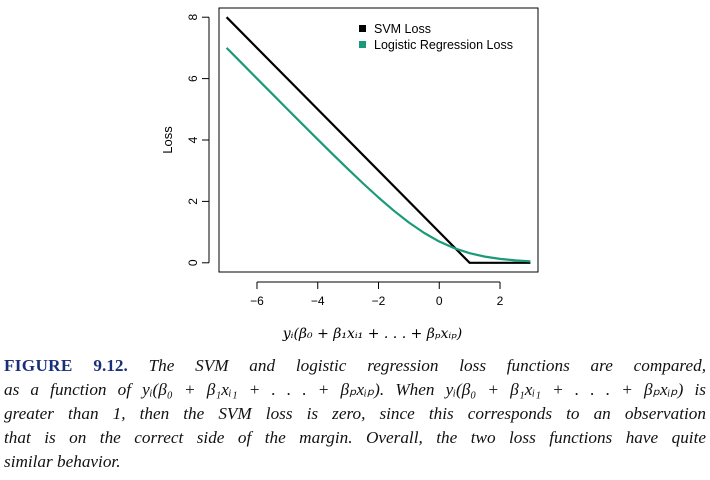 The image size is (710, 480). Describe the element at coordinates (500, 301) in the screenshot. I see `x-tick-label: 2` at that location.